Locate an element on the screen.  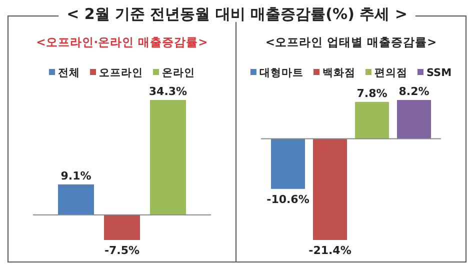
legend-label: 전체 is located at coordinates (69, 73).